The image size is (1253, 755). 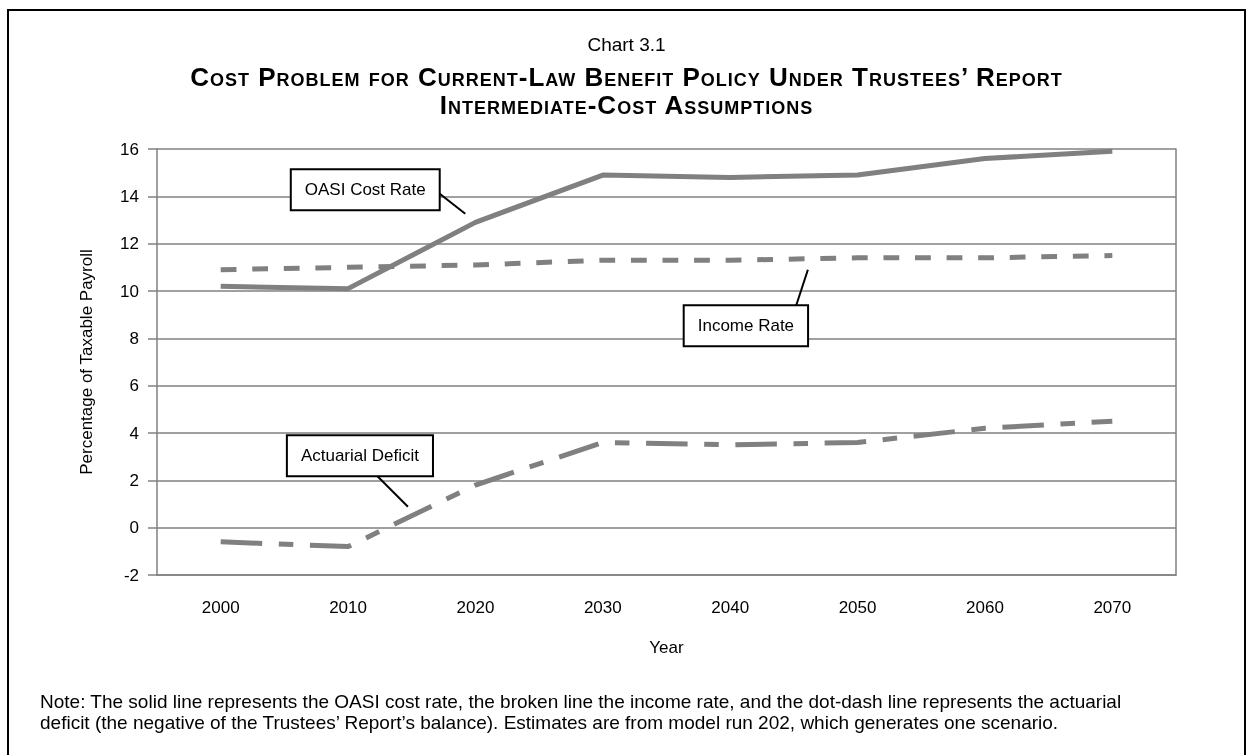 I want to click on x-tick-label: 2020, so click(x=475, y=607).